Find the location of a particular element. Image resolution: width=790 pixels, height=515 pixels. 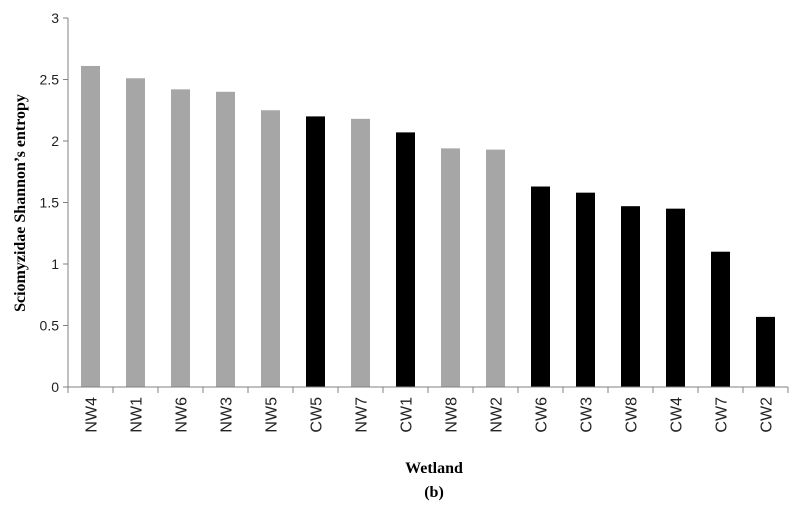

y-axis-ticks: 0 0.5 1 1.5 2 2.5 3 is located at coordinates (54, 202).